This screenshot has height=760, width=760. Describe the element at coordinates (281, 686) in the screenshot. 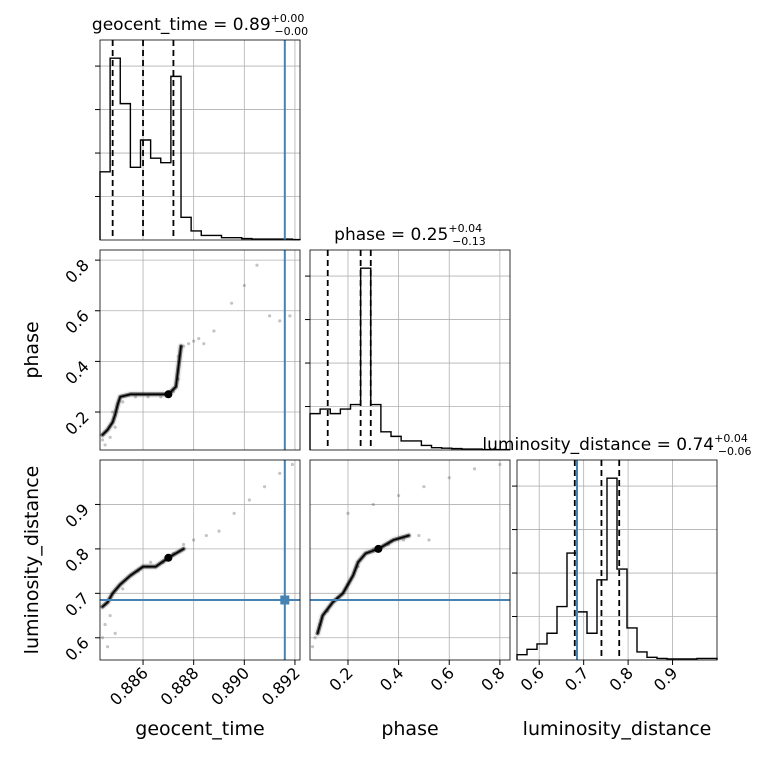

I see `x-tick-label: 0.892` at that location.